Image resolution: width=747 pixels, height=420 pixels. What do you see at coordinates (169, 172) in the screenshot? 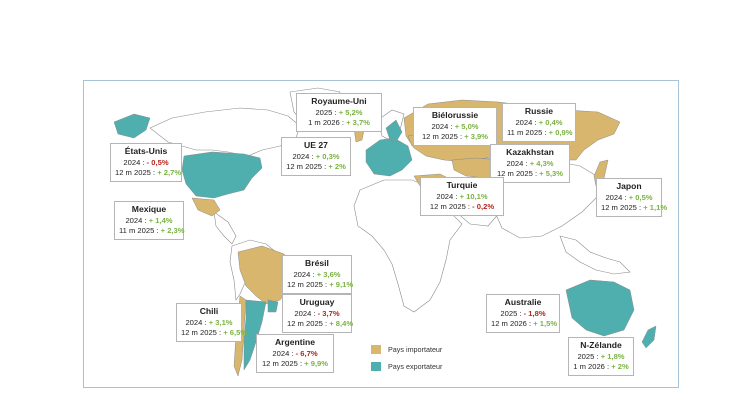
I see `label-value-2: + 2,7%` at bounding box center [169, 172].